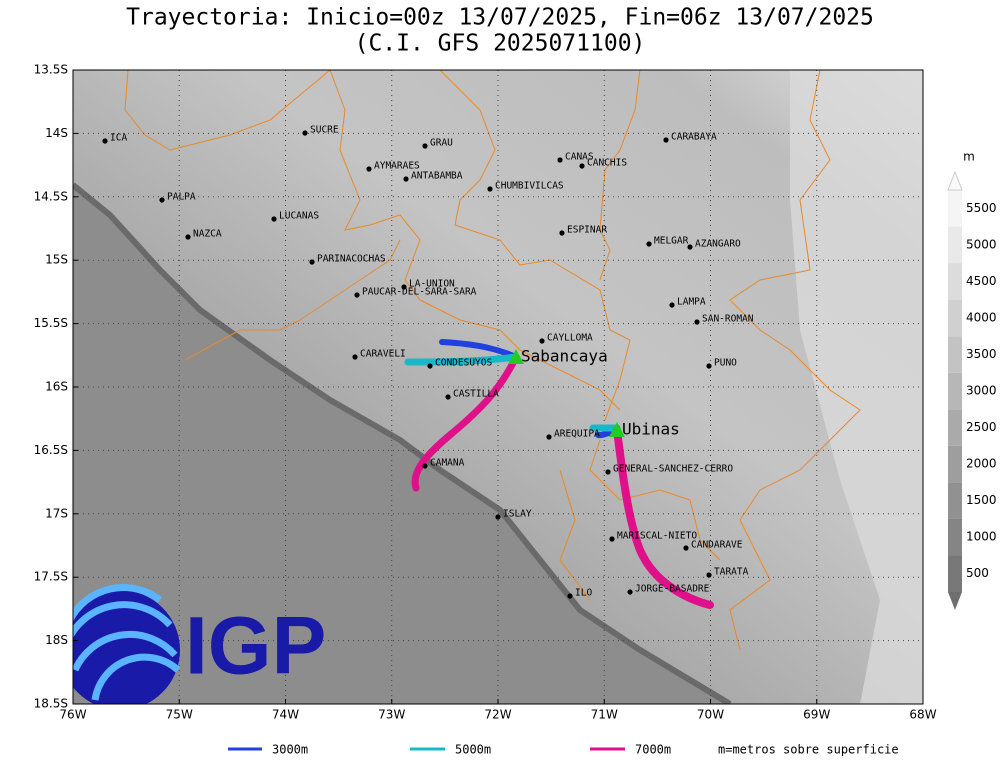 The width and height of the screenshot is (1000, 772). What do you see at coordinates (463, 363) in the screenshot?
I see `place-label: CONDESUYOS` at bounding box center [463, 363].